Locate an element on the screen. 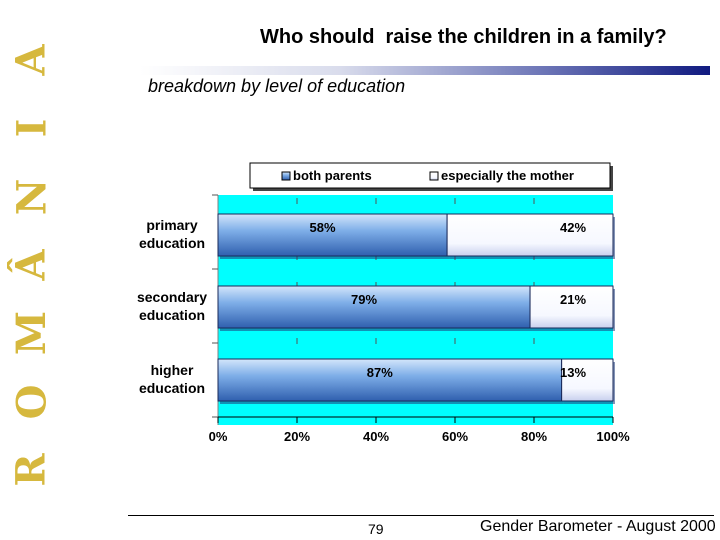  data-label: 79% is located at coordinates (364, 299).